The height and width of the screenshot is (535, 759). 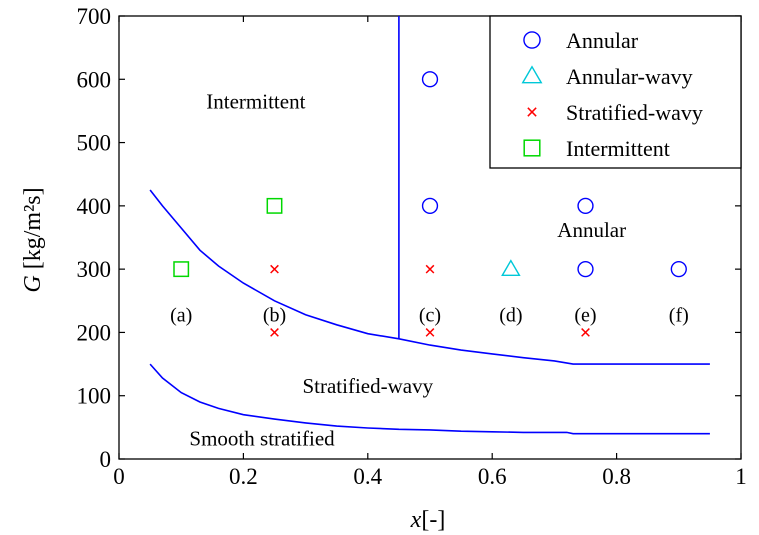 I want to click on y-tick-label: 200, so click(x=94, y=332).